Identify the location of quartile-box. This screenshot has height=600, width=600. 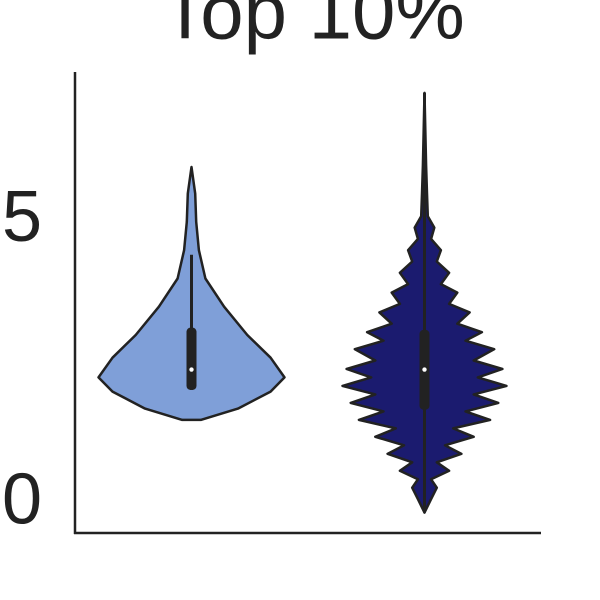
(191, 358).